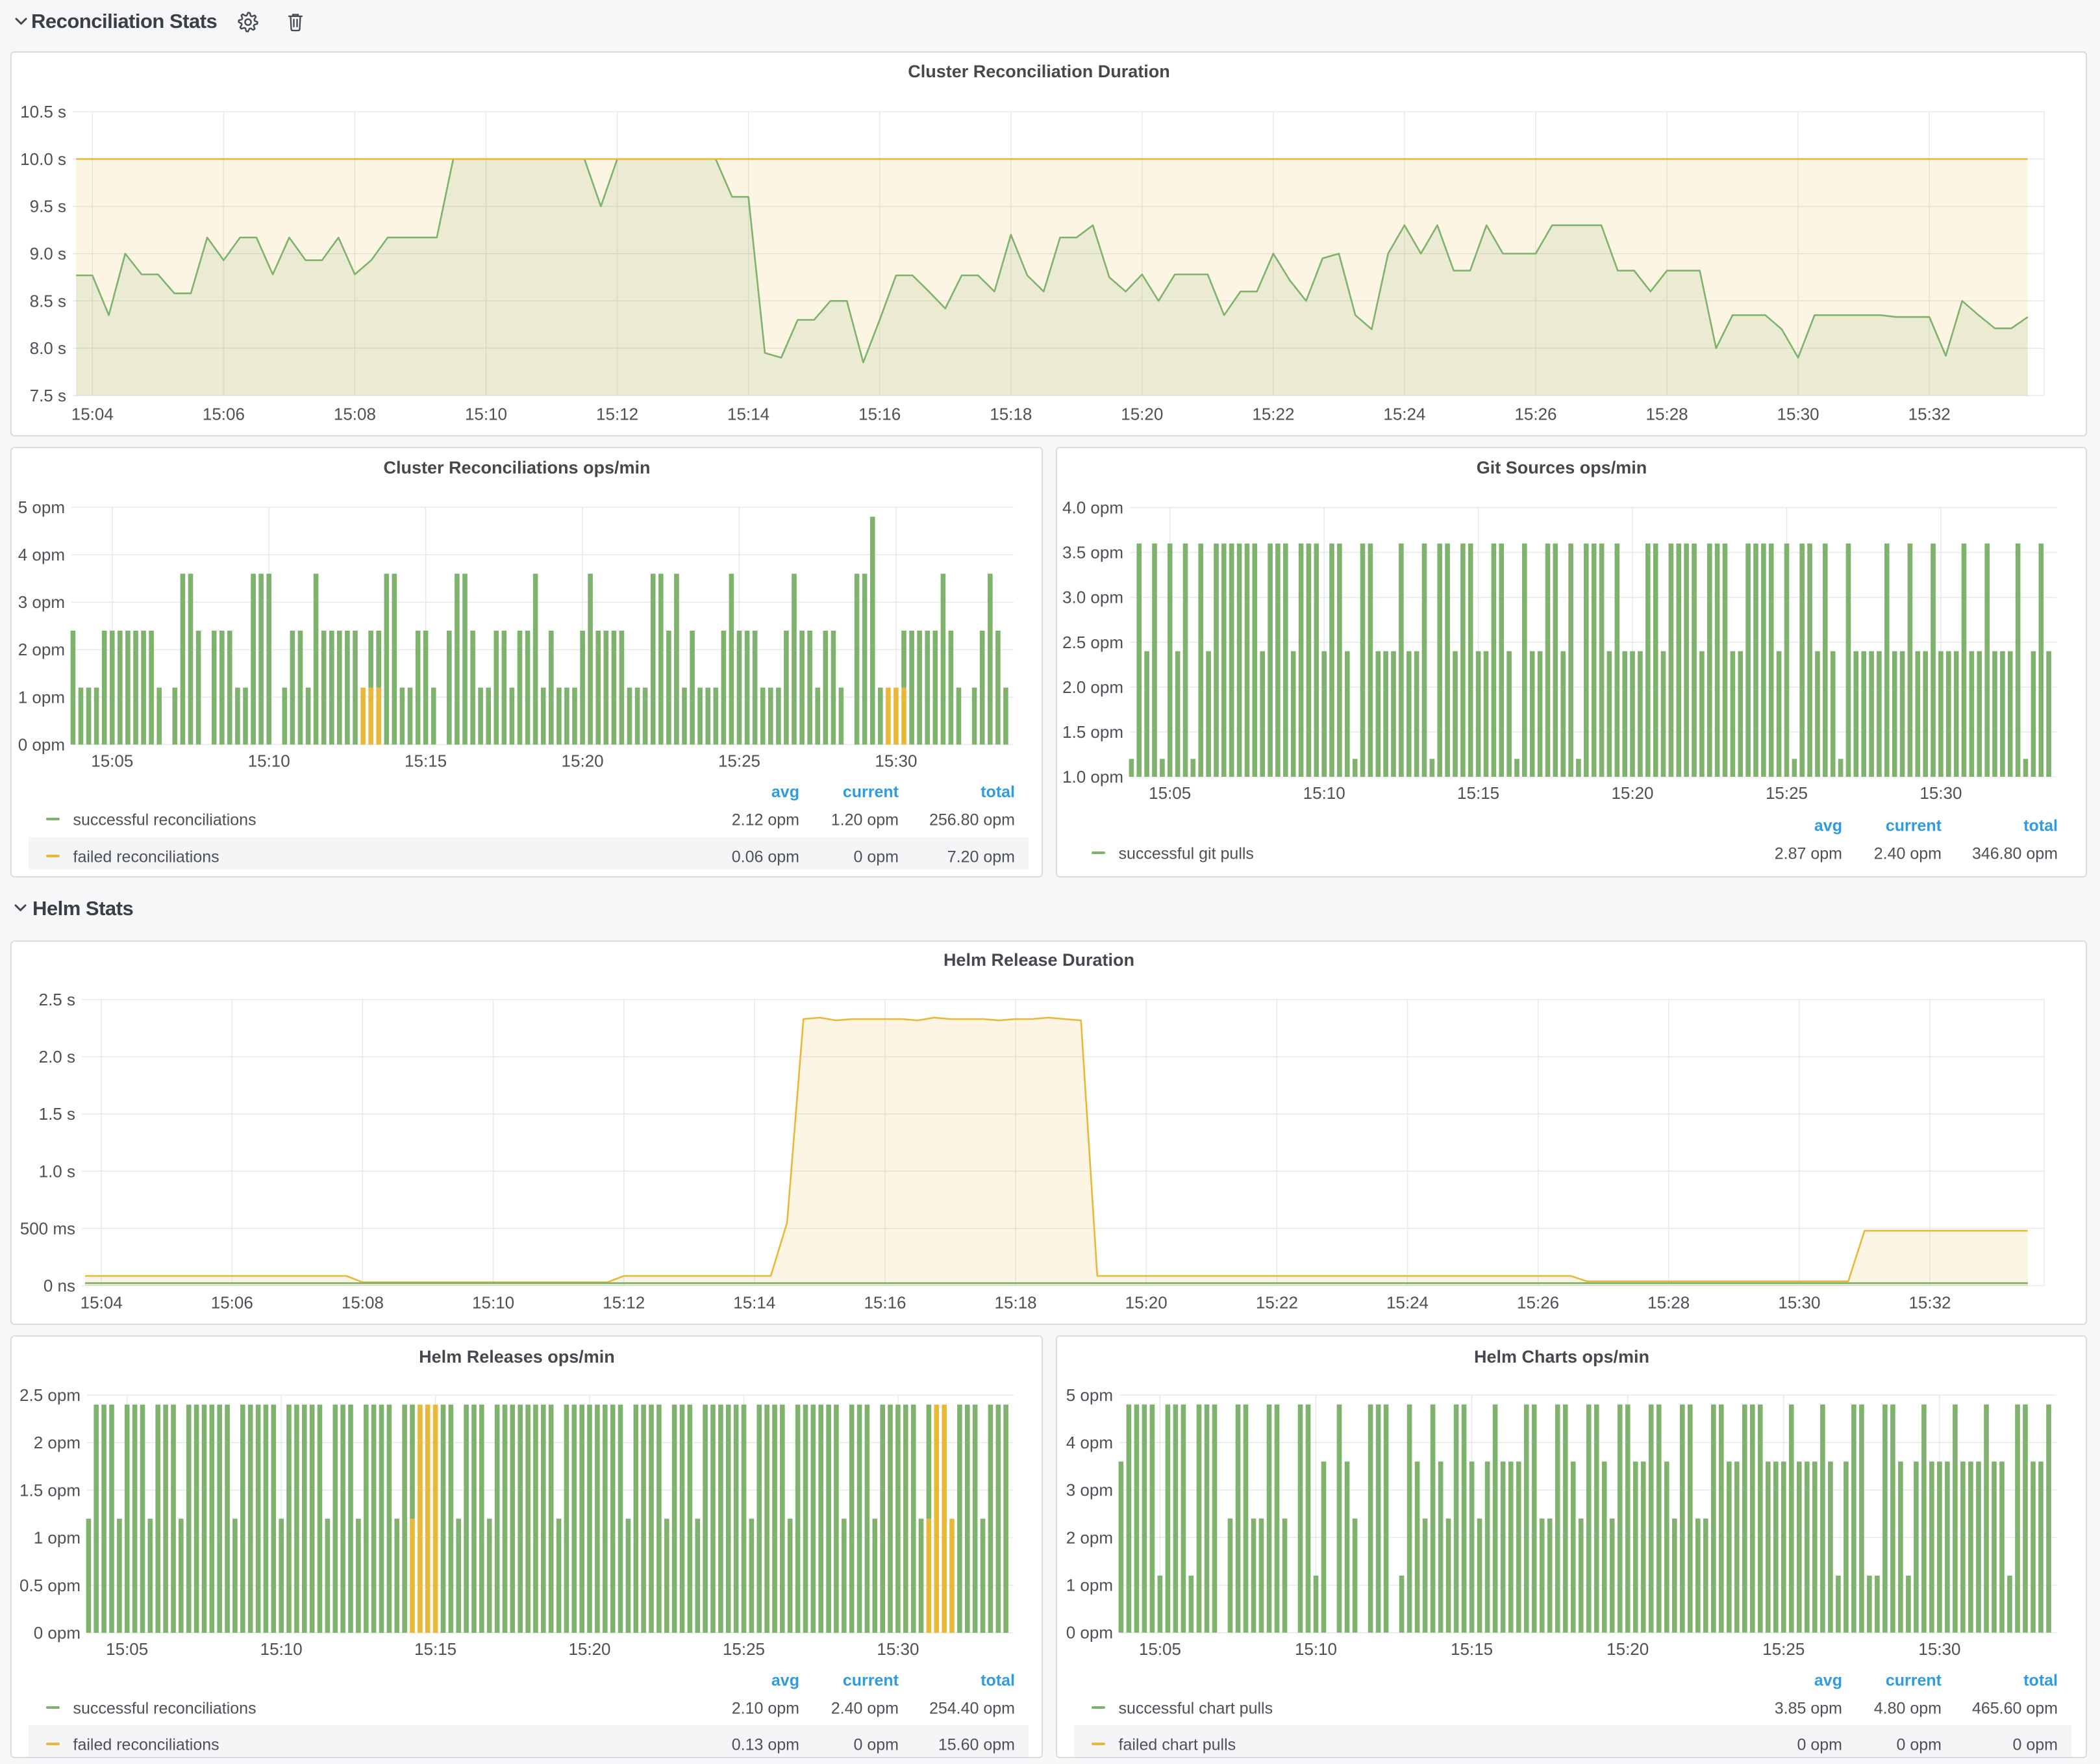 Image resolution: width=2100 pixels, height=1764 pixels. Describe the element at coordinates (865, 820) in the screenshot. I see `svg-text: 1.20 opm` at that location.